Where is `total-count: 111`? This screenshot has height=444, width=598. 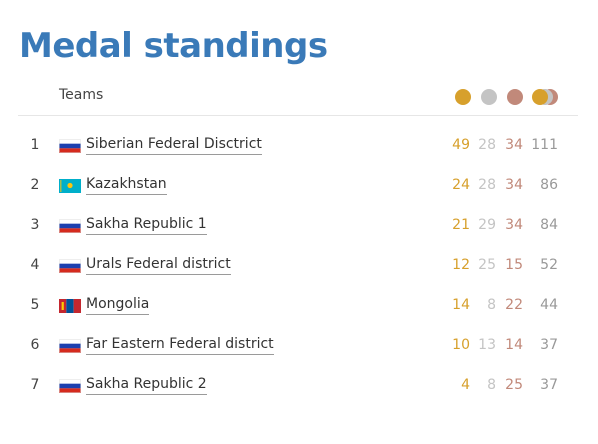 total-count: 111 is located at coordinates (544, 145).